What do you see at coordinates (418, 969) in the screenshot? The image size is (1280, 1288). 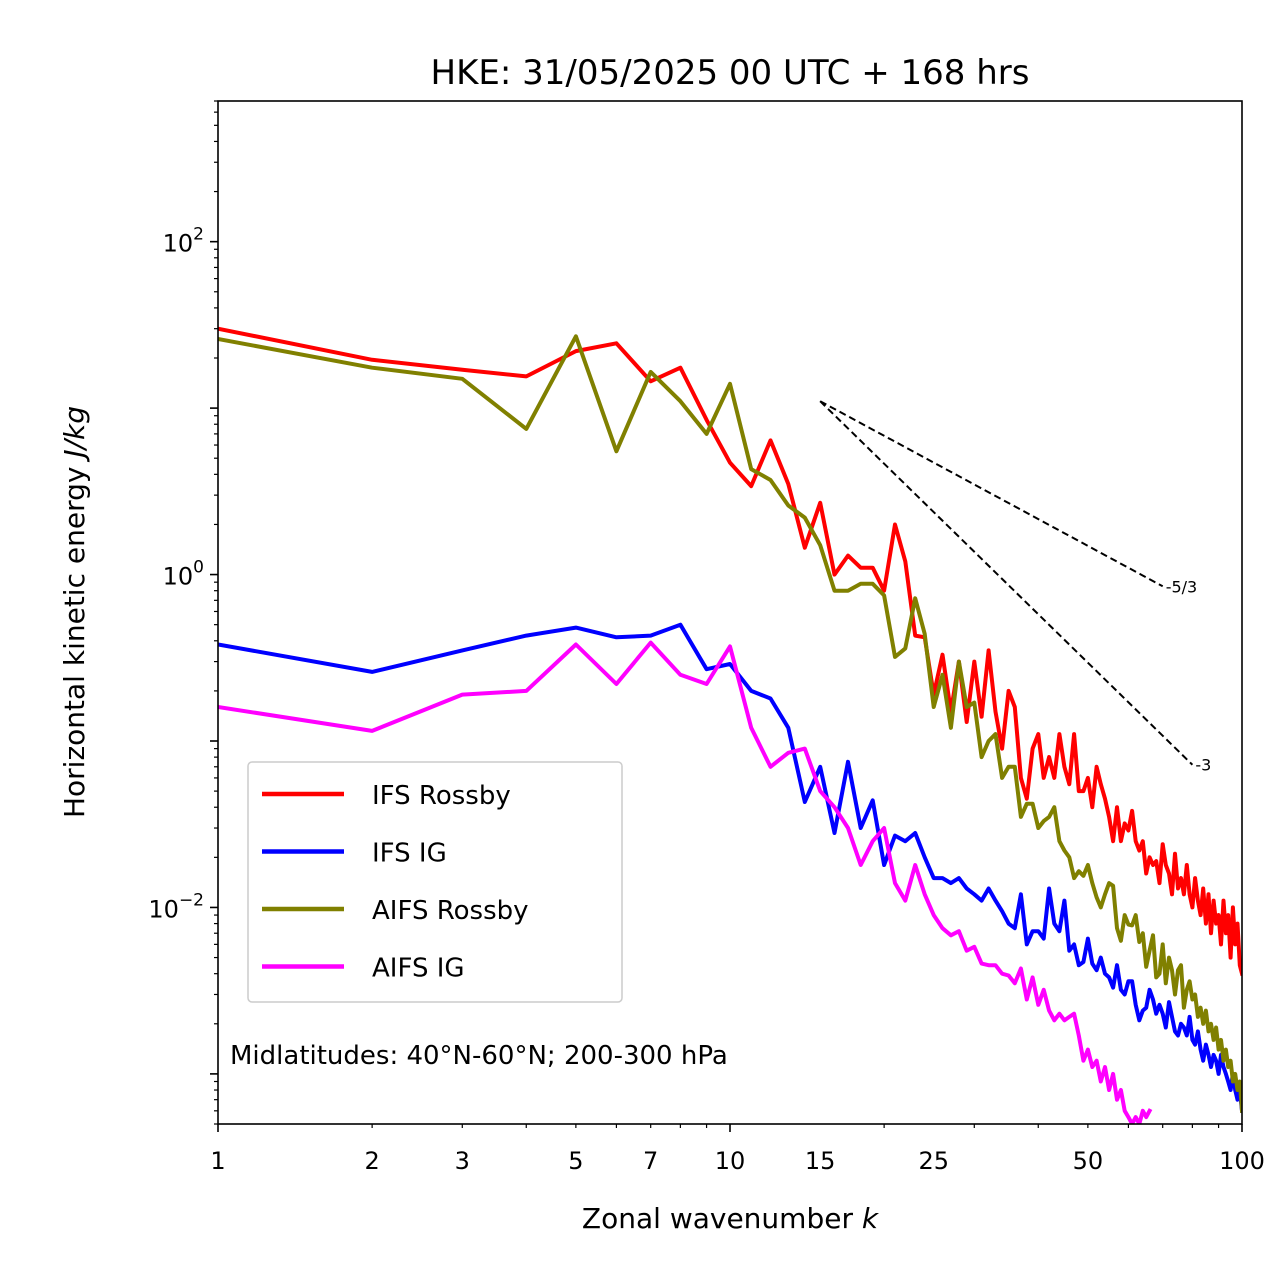 I see `legend-label: AIFS IG` at bounding box center [418, 969].